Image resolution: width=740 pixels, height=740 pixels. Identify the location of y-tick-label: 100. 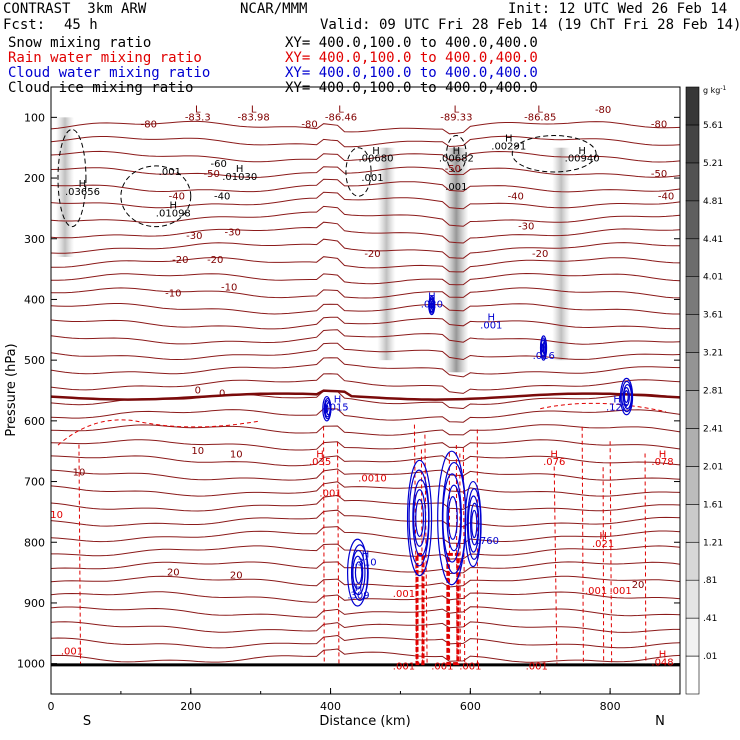
(34, 117).